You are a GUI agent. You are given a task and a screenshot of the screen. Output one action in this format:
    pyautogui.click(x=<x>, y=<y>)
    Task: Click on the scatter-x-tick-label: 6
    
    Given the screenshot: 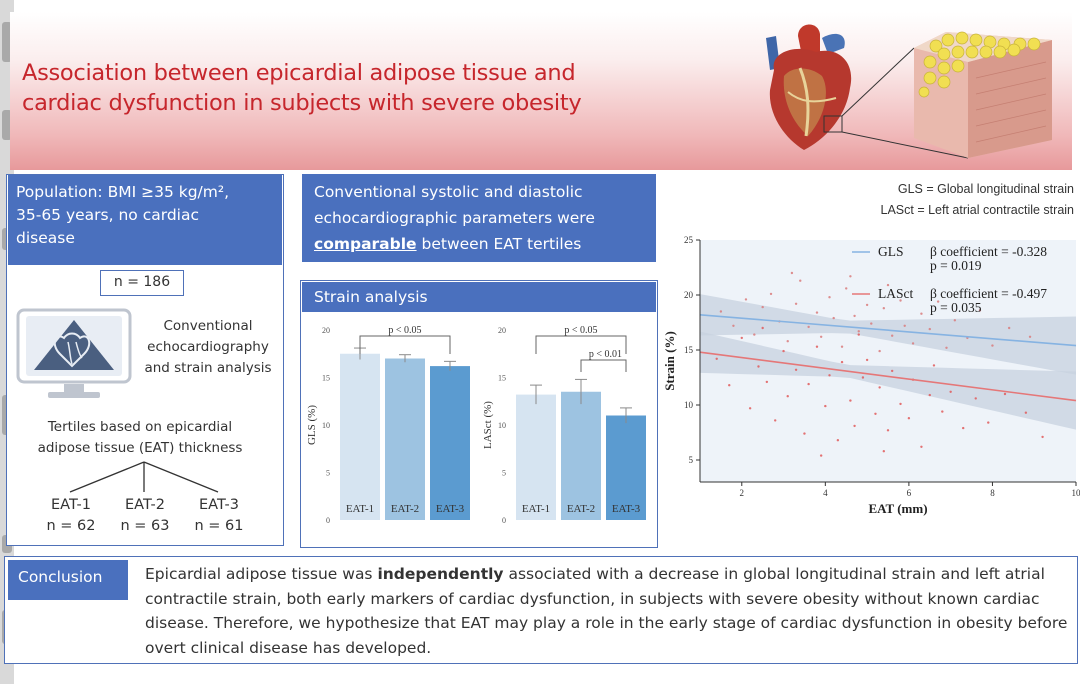 What is the action you would take?
    pyautogui.click(x=909, y=493)
    